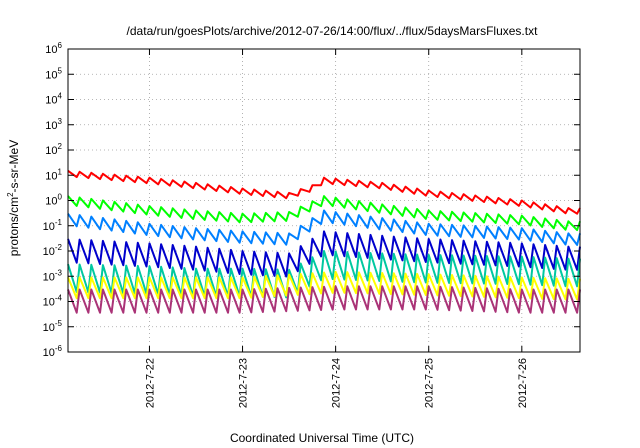 This screenshot has height=448, width=640. I want to click on y-tick-label: 10⁵, so click(53, 73).